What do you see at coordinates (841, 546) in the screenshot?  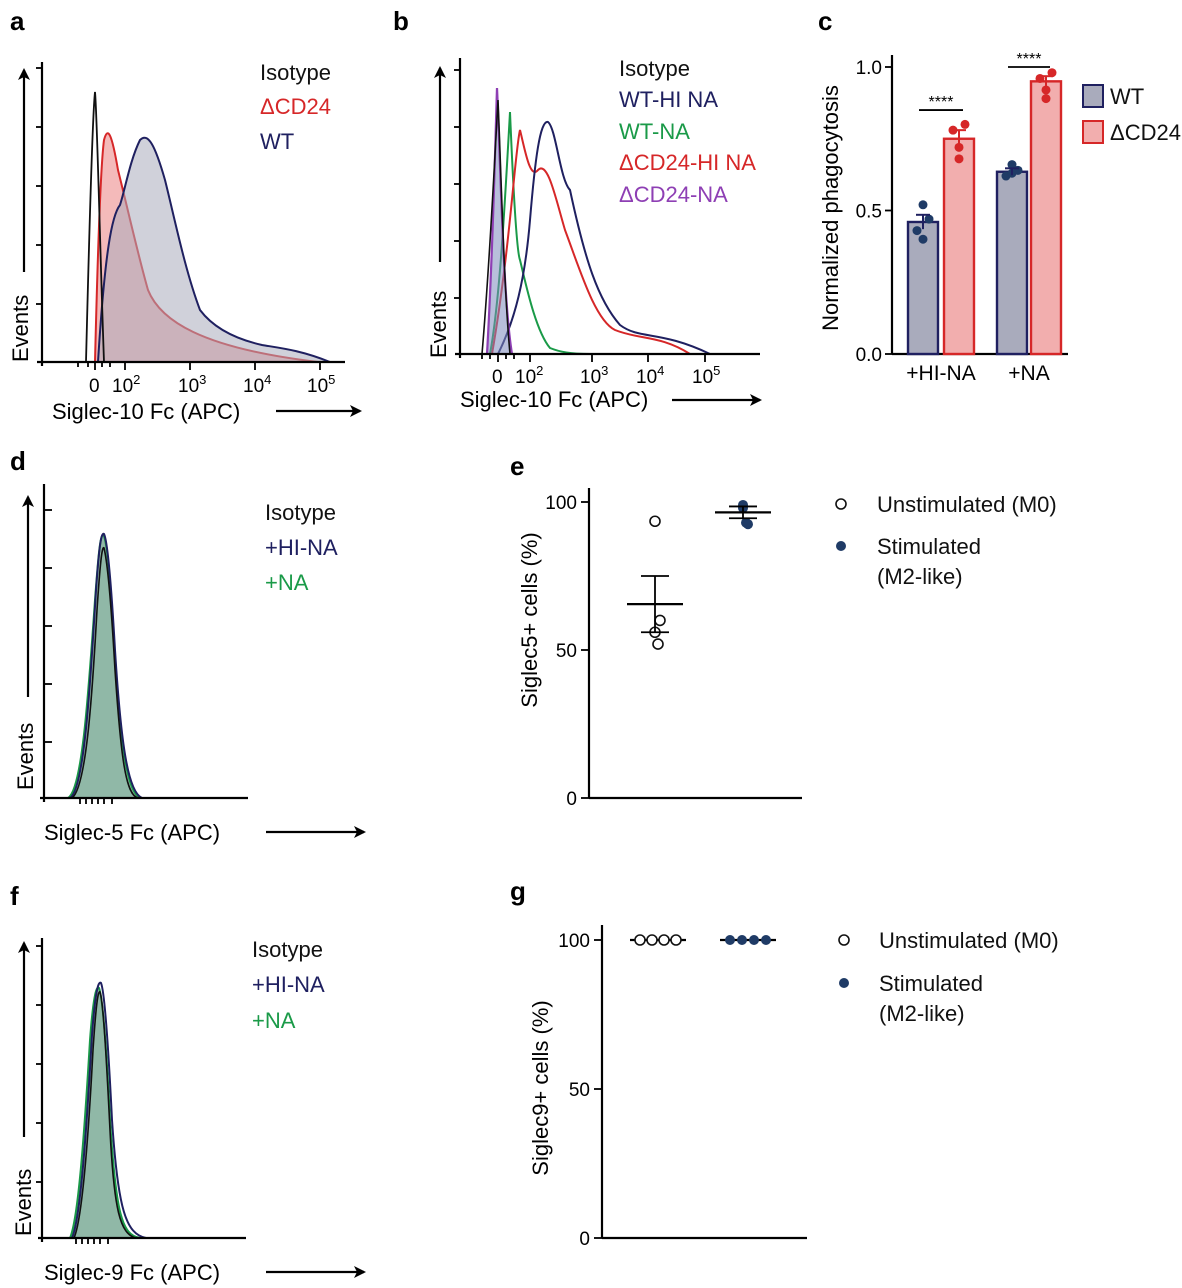 I see `legend-marker-m2` at bounding box center [841, 546].